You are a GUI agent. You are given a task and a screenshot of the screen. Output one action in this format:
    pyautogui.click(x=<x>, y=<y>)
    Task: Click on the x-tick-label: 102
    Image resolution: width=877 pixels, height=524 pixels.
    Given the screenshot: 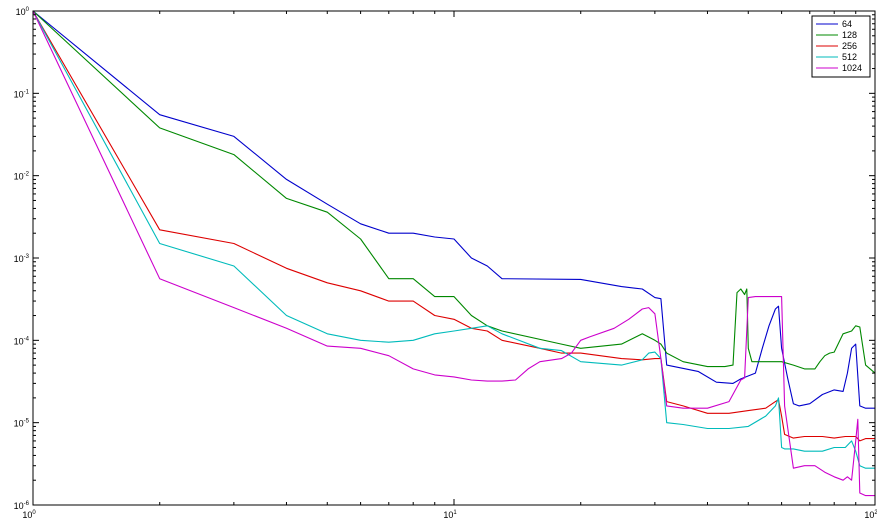 What is the action you would take?
    pyautogui.click(x=870, y=515)
    